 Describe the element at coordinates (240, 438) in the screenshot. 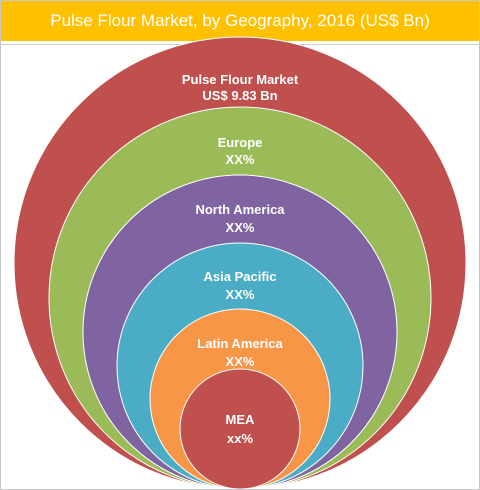

I see `ring-value-mea: xx%` at that location.